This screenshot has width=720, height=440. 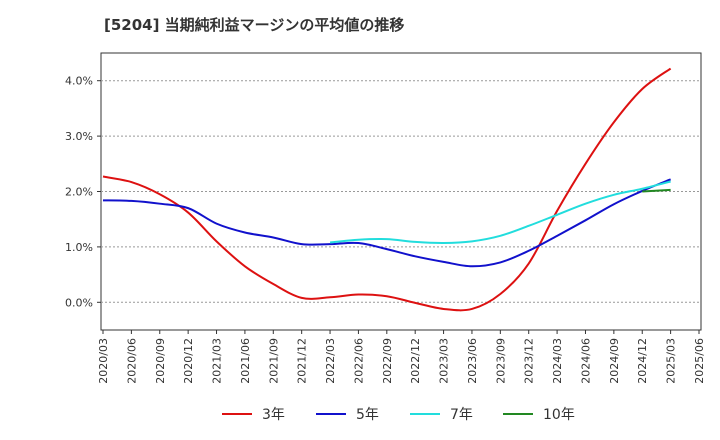 What do you see at coordinates (500, 212) in the screenshot?
I see `series-line-7年` at bounding box center [500, 212].